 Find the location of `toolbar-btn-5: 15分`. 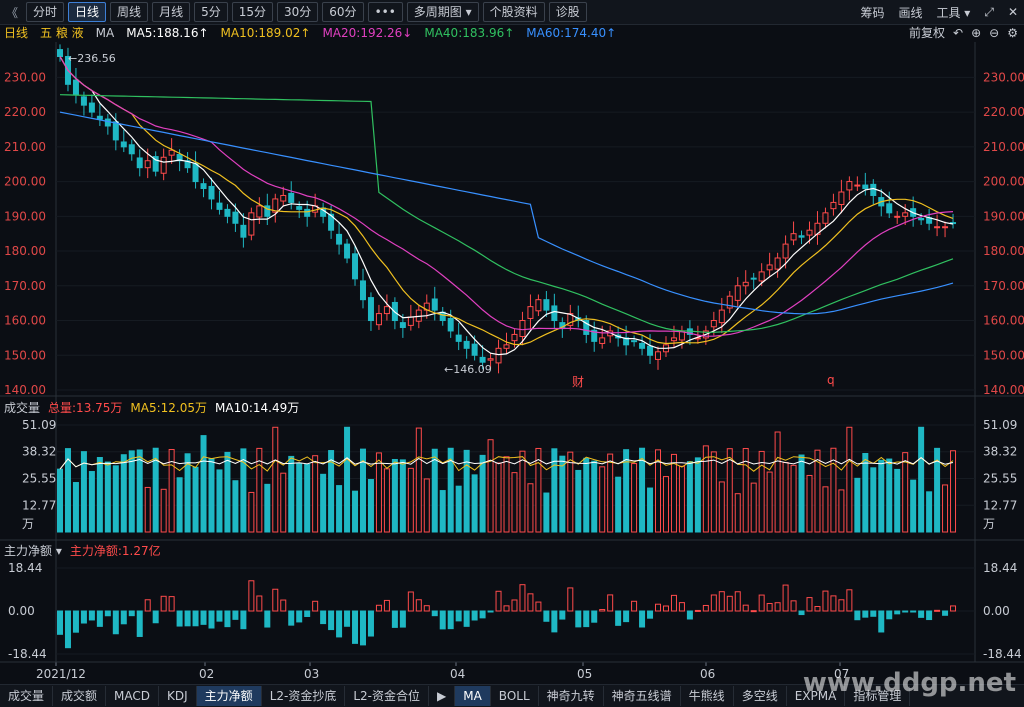

toolbar-btn-5: 15分 is located at coordinates (252, 12).